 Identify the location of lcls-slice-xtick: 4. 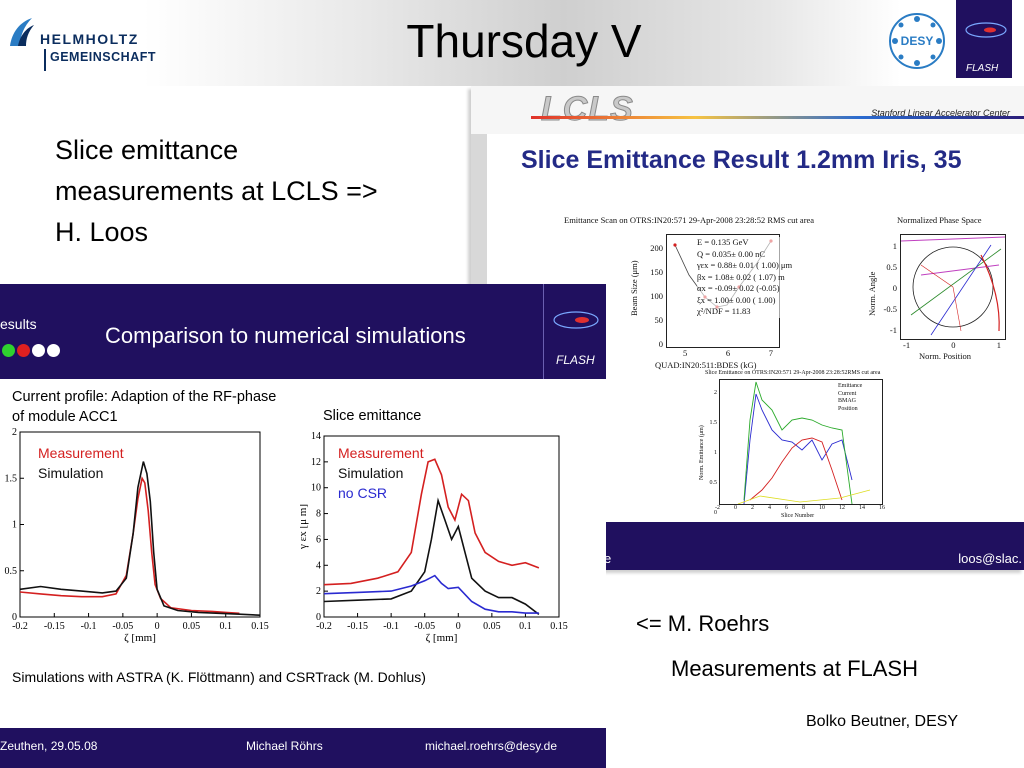
(769, 508).